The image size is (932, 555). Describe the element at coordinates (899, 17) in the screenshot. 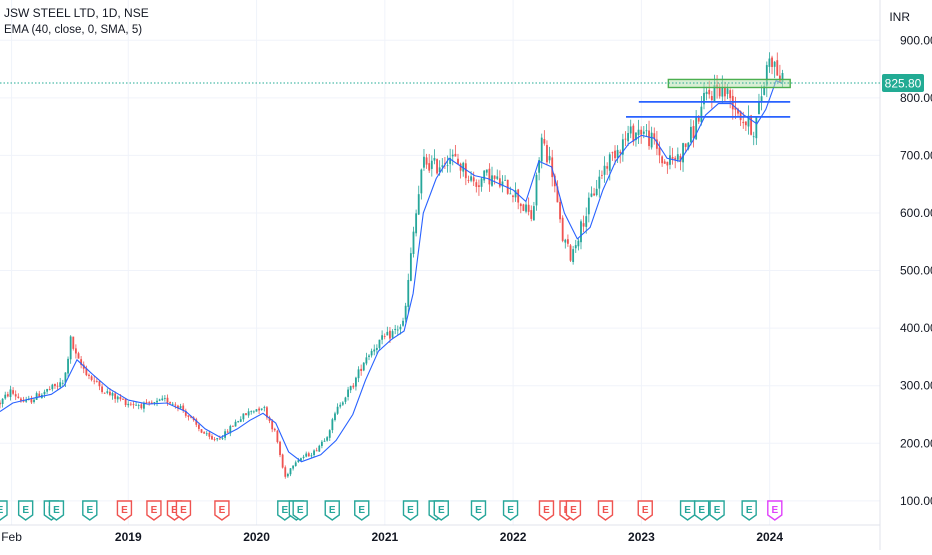

I see `currency-label: INR` at that location.